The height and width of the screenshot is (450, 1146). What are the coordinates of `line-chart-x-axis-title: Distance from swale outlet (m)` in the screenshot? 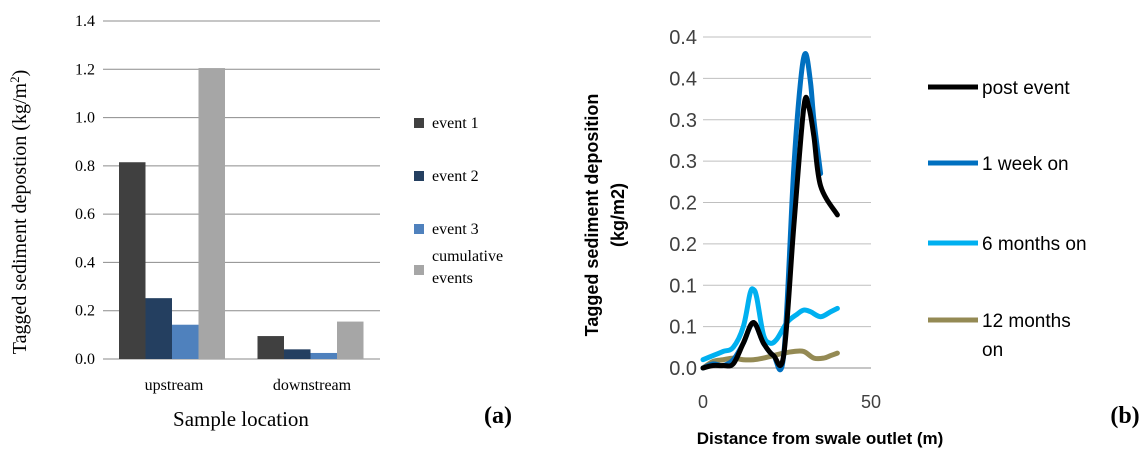 It's located at (820, 438).